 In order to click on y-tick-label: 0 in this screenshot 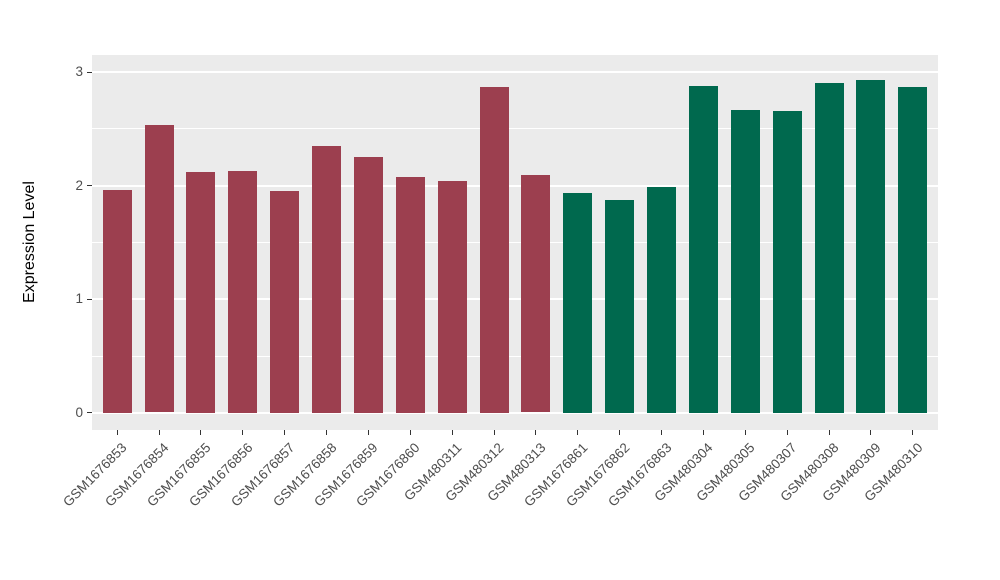, I will do `click(79, 412)`.